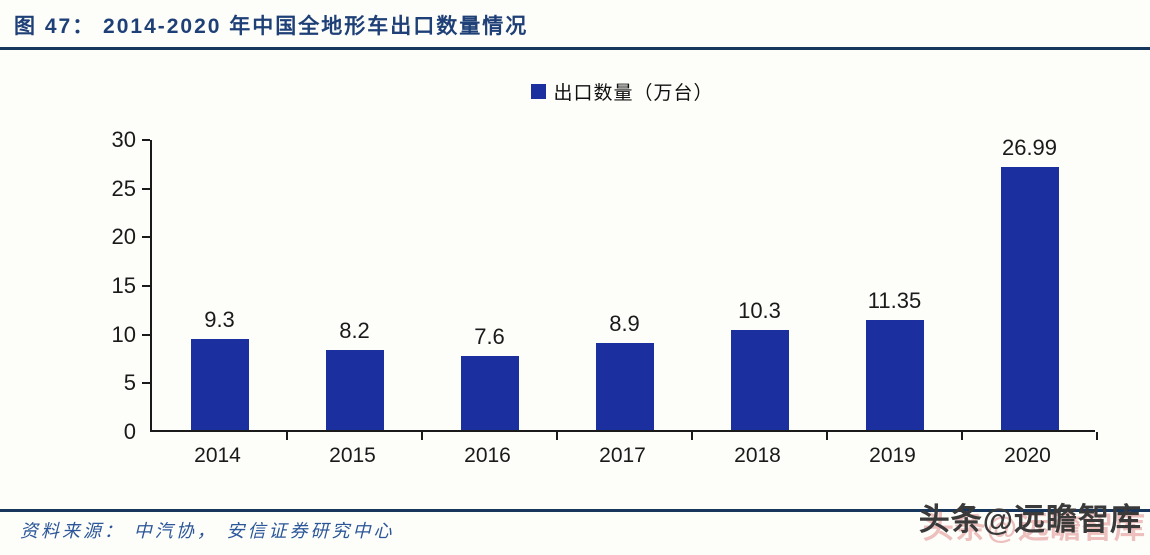  I want to click on bar-2016, so click(489, 393).